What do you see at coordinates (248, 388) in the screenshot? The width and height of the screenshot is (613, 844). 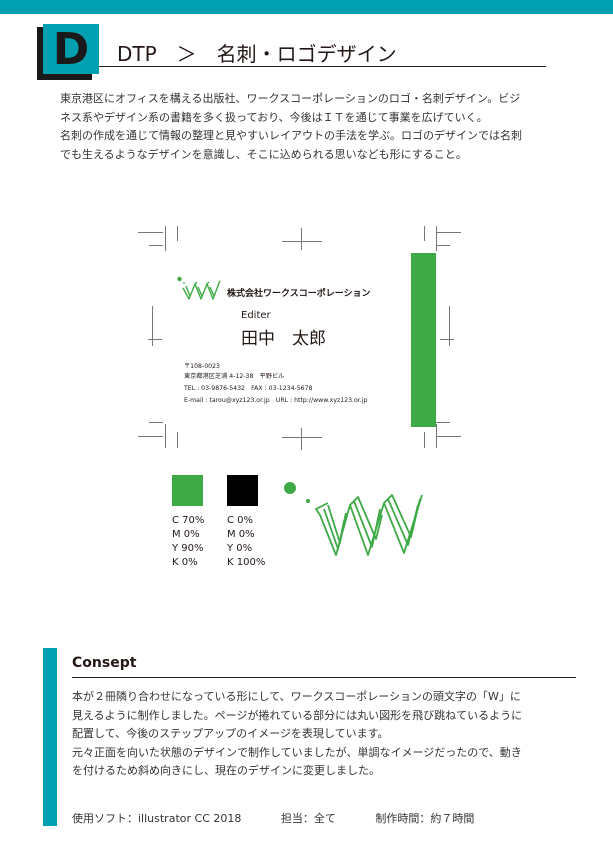 I see `card-phone-fax: TEL : 03-9876-5432 FAX : 03-1234-5678` at bounding box center [248, 388].